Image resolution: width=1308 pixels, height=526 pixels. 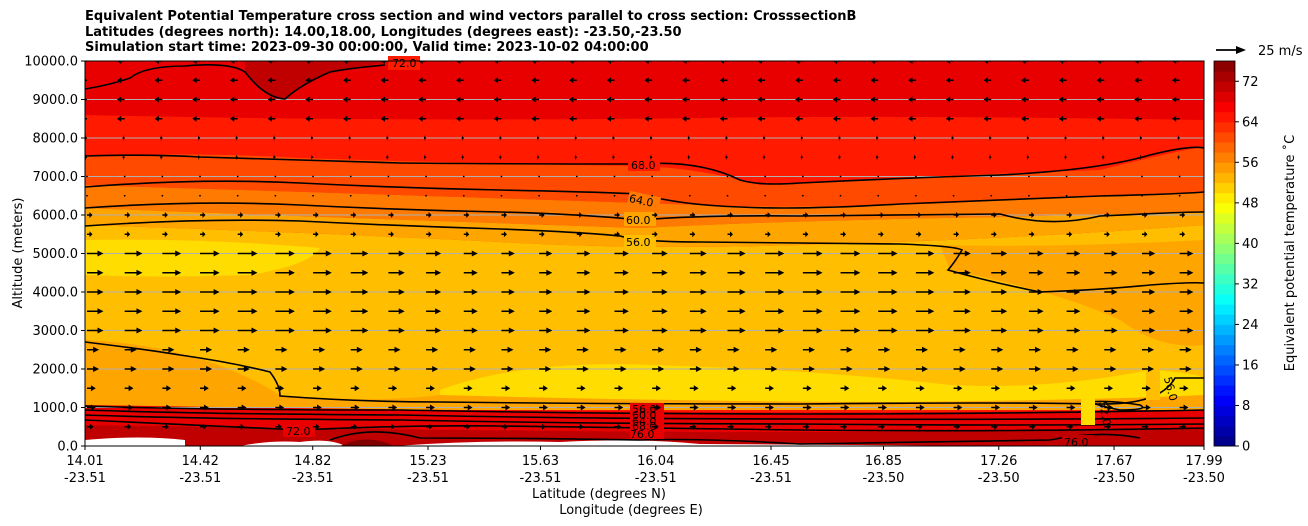 What do you see at coordinates (1113, 461) in the screenshot?
I see `x-tick-label-lat: 17.67` at bounding box center [1113, 461].